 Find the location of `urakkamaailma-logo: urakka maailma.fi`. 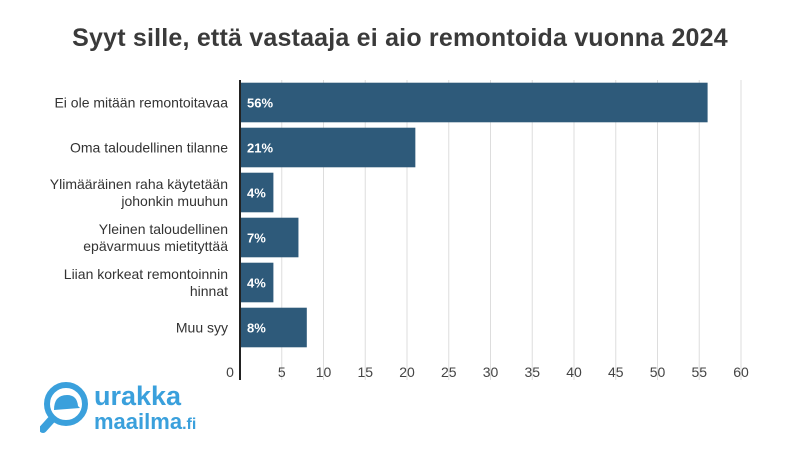

urakkamaailma-logo: urakka maailma.fi is located at coordinates (118, 407).